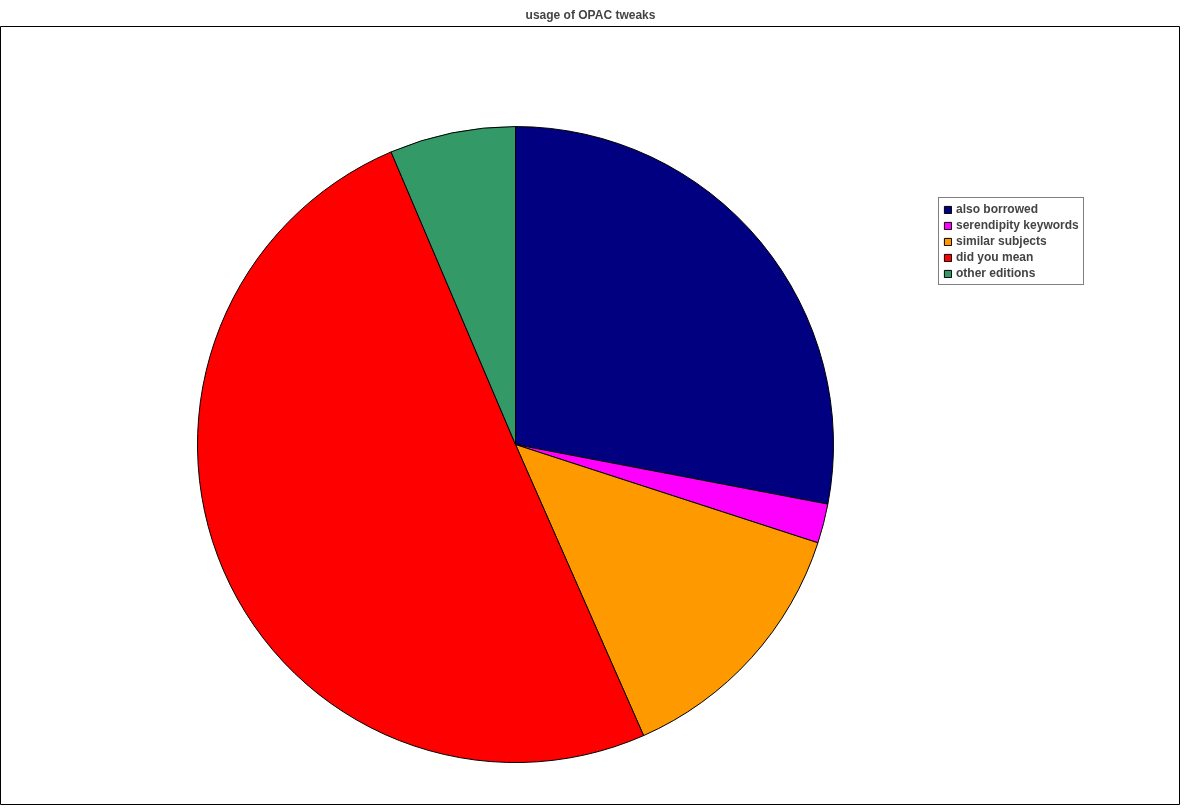  What do you see at coordinates (995, 257) in the screenshot?
I see `legend-label: did you mean` at bounding box center [995, 257].